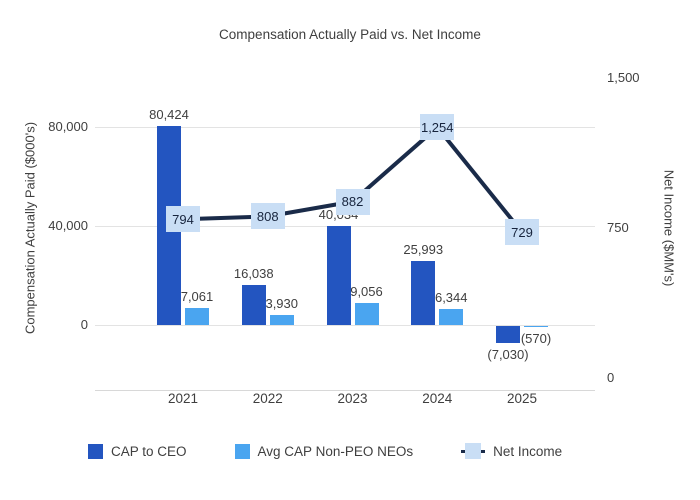  What do you see at coordinates (669, 228) in the screenshot?
I see `right-axis-title: Net Income ($MM's)` at bounding box center [669, 228].